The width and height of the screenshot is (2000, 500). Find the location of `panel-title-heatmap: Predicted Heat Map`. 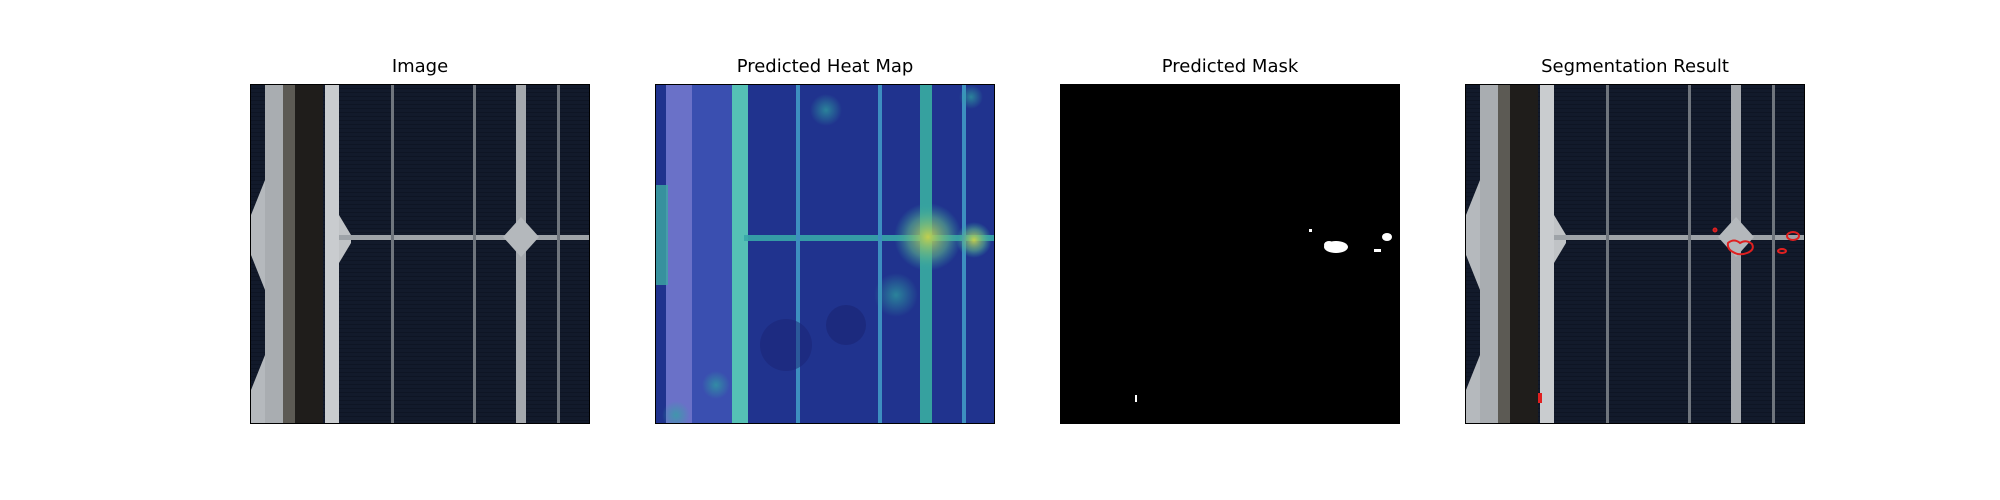

panel-title-heatmap: Predicted Heat Map is located at coordinates (825, 66).